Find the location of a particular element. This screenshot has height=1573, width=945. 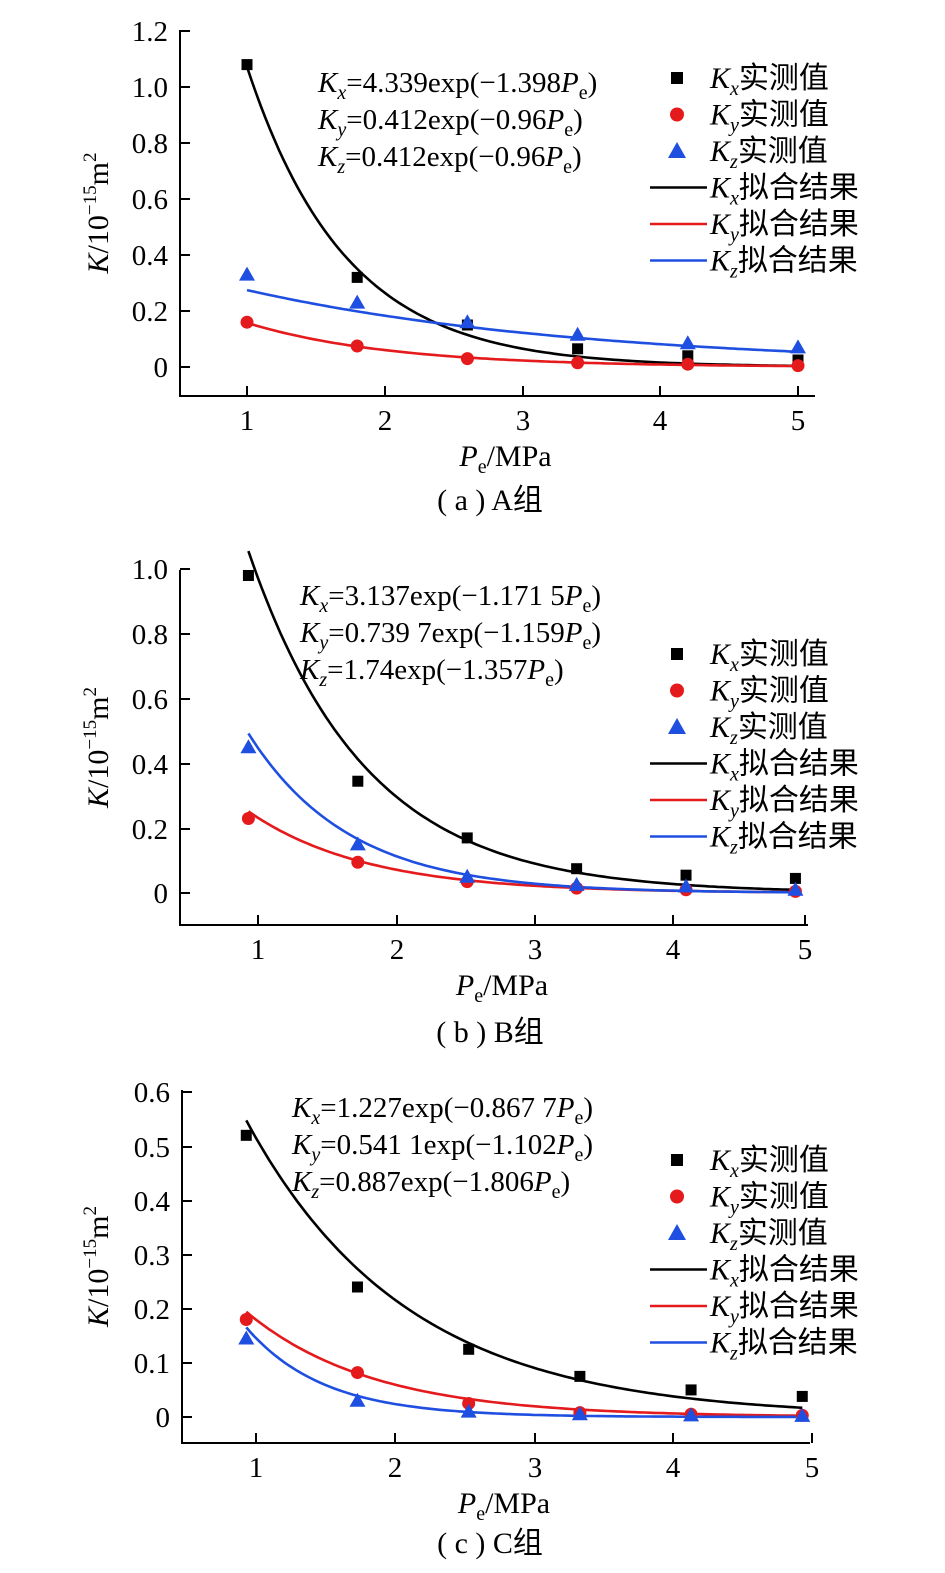

equation-1: Ky=0.739 7exp(−1.159Pe) is located at coordinates (450, 635).